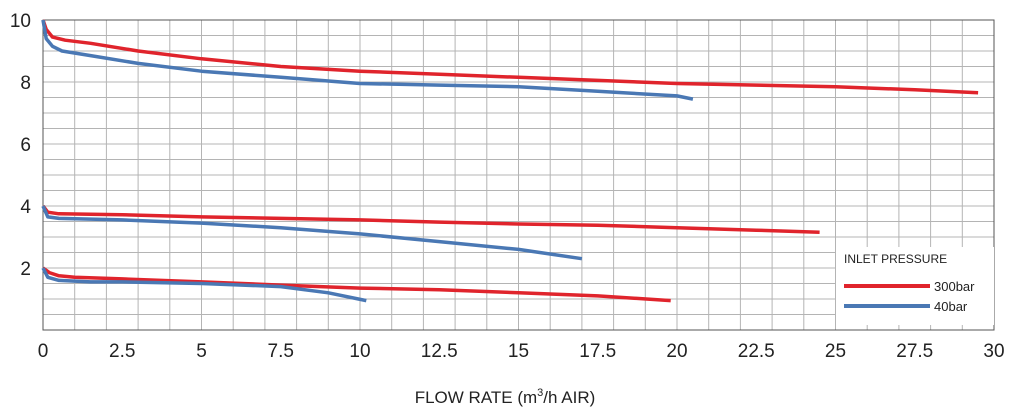 The image size is (1024, 420). Describe the element at coordinates (518, 351) in the screenshot. I see `x-tick-label: 15` at that location.